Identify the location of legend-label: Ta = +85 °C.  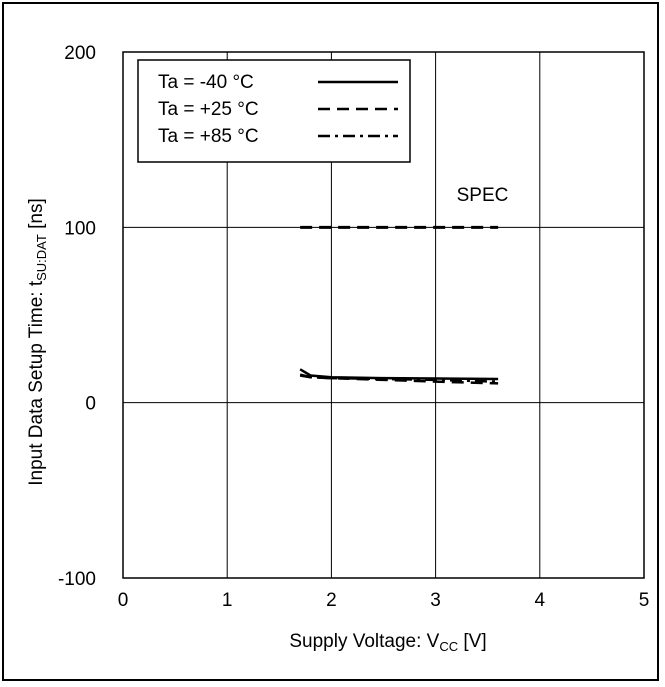
(208, 136).